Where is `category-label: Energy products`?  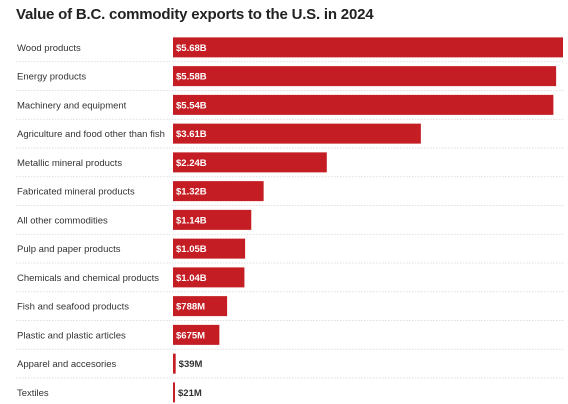
category-label: Energy products is located at coordinates (51, 77).